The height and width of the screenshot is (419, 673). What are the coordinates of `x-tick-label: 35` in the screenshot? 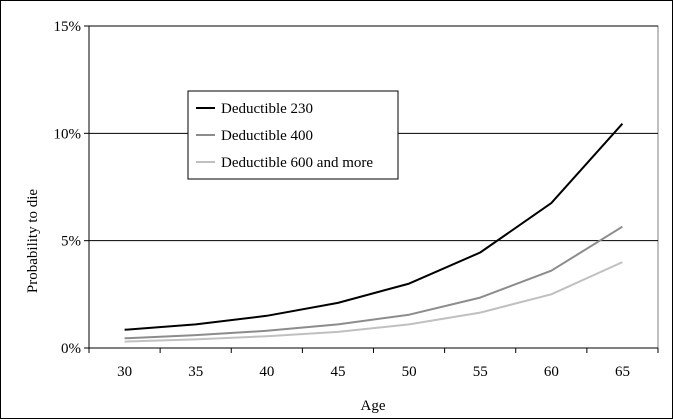 It's located at (195, 372).